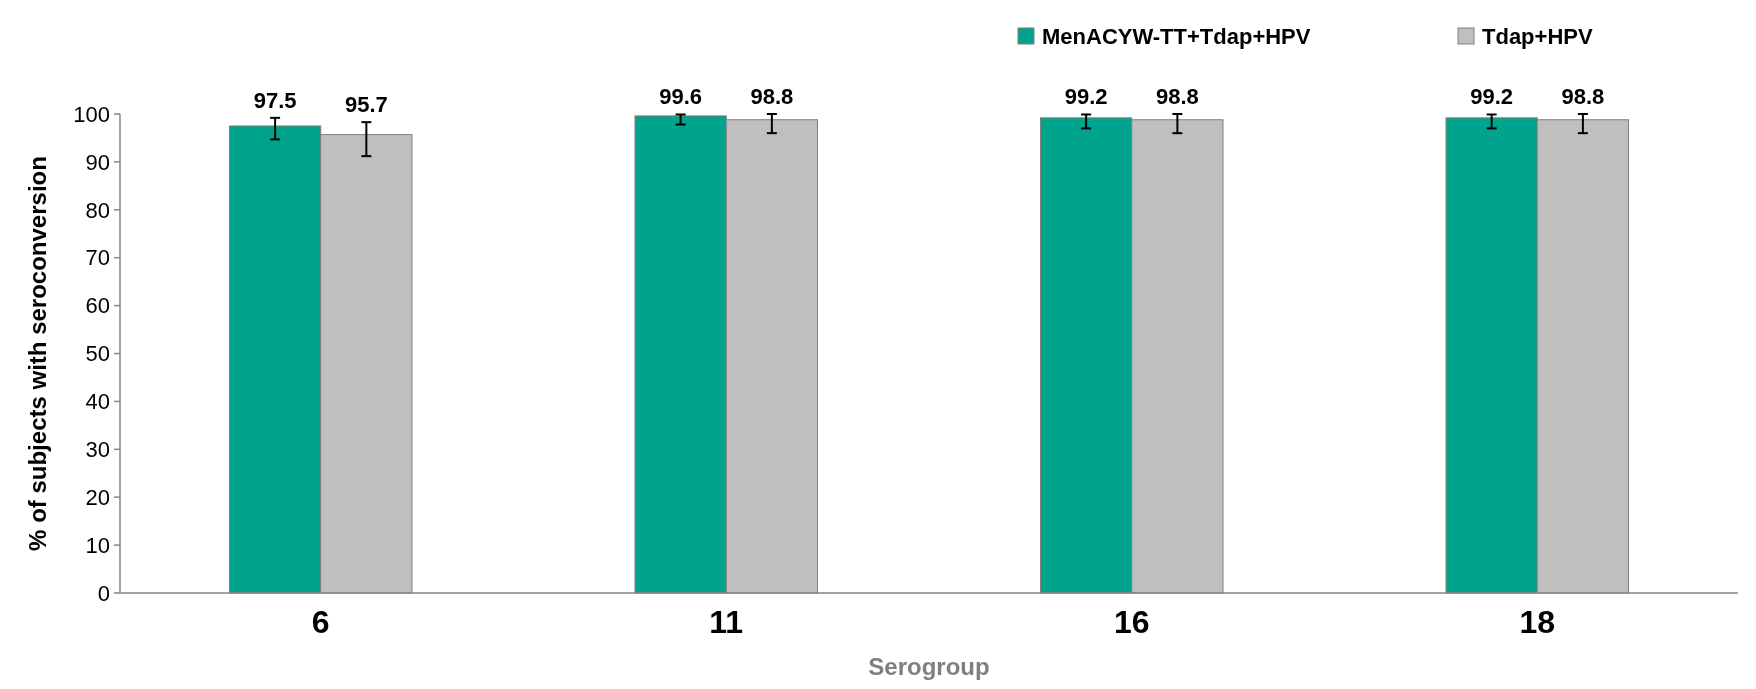 This screenshot has height=689, width=1756. I want to click on x-axis-title: Serogroup, so click(929, 666).